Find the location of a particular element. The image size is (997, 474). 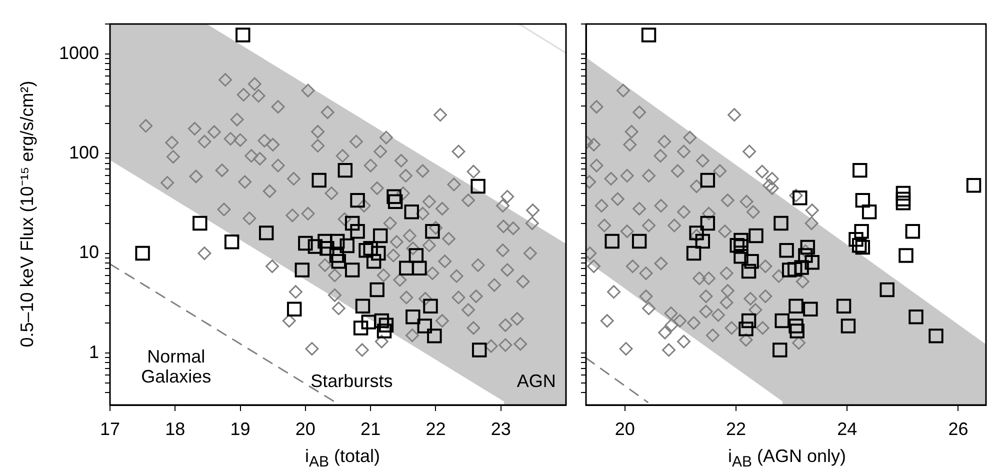

y-axis-title: 0.5–10 keV Flux (10⁻¹⁵ erg/s/cm²) is located at coordinates (27, 215).